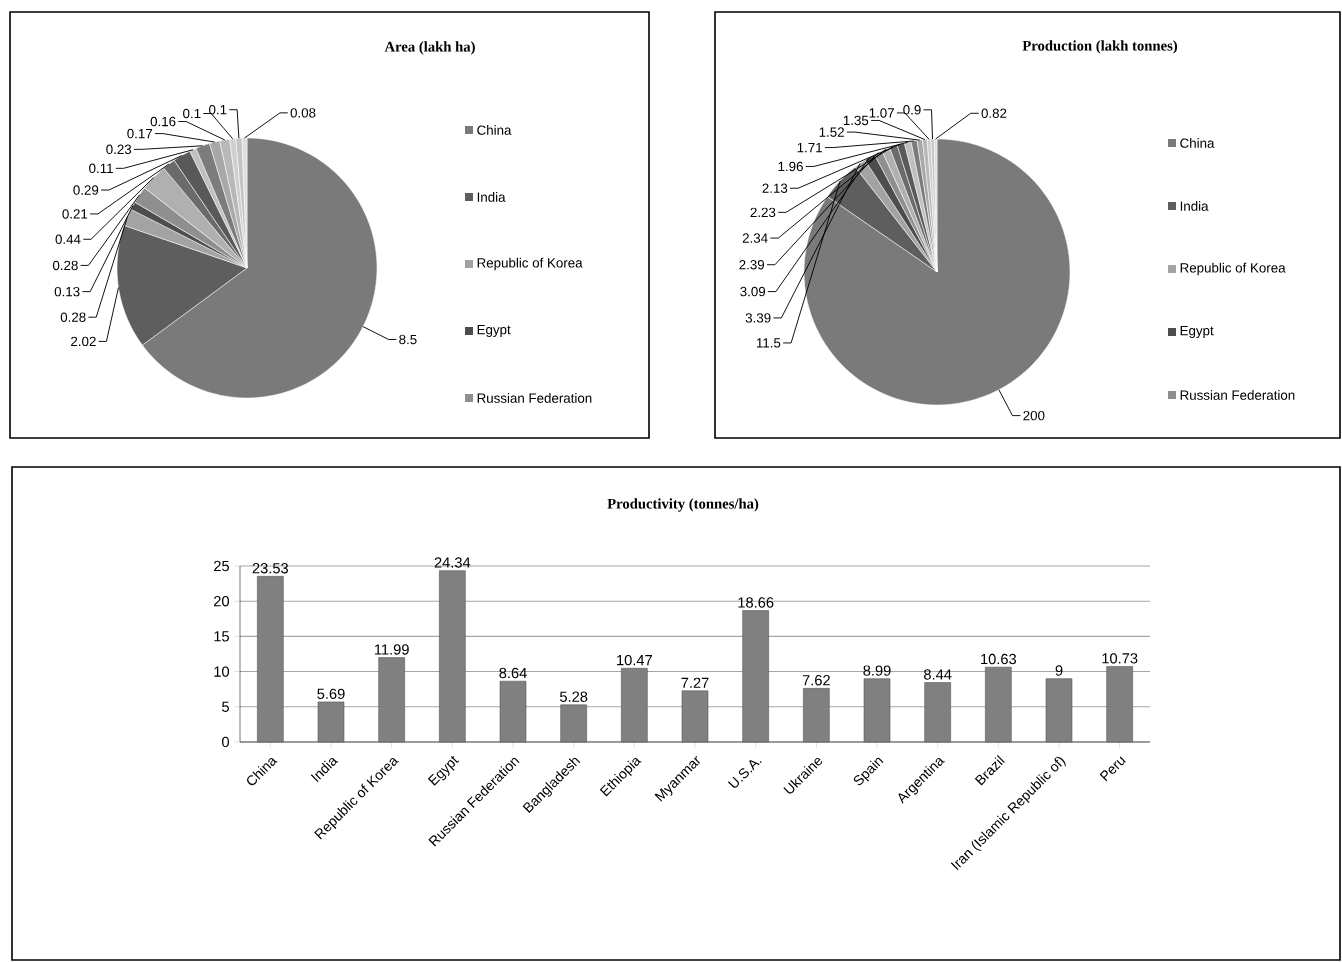 The height and width of the screenshot is (962, 1342). I want to click on data-label: 24.34, so click(452, 562).